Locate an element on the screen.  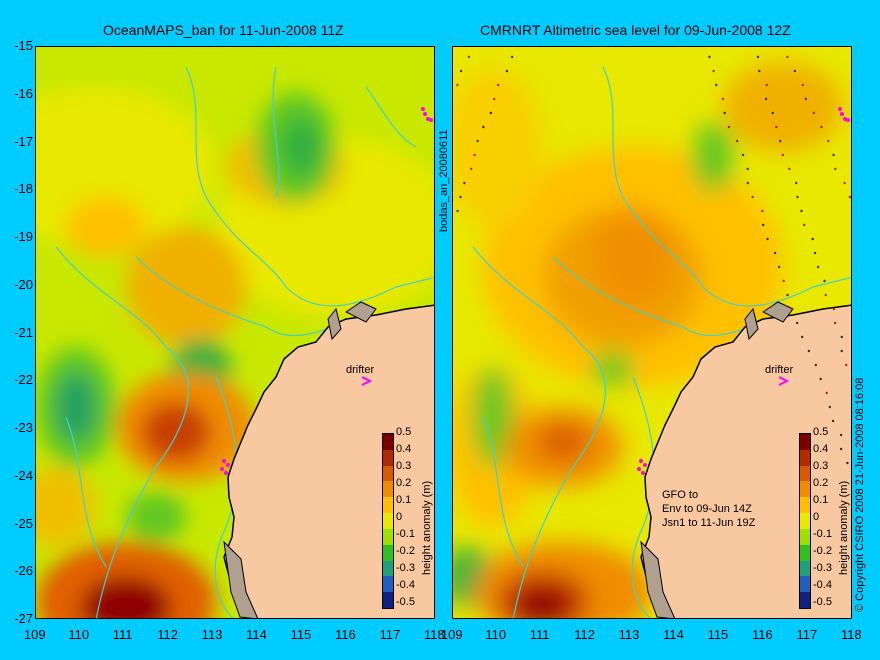
x-tick-label: 111 is located at coordinates (122, 634).